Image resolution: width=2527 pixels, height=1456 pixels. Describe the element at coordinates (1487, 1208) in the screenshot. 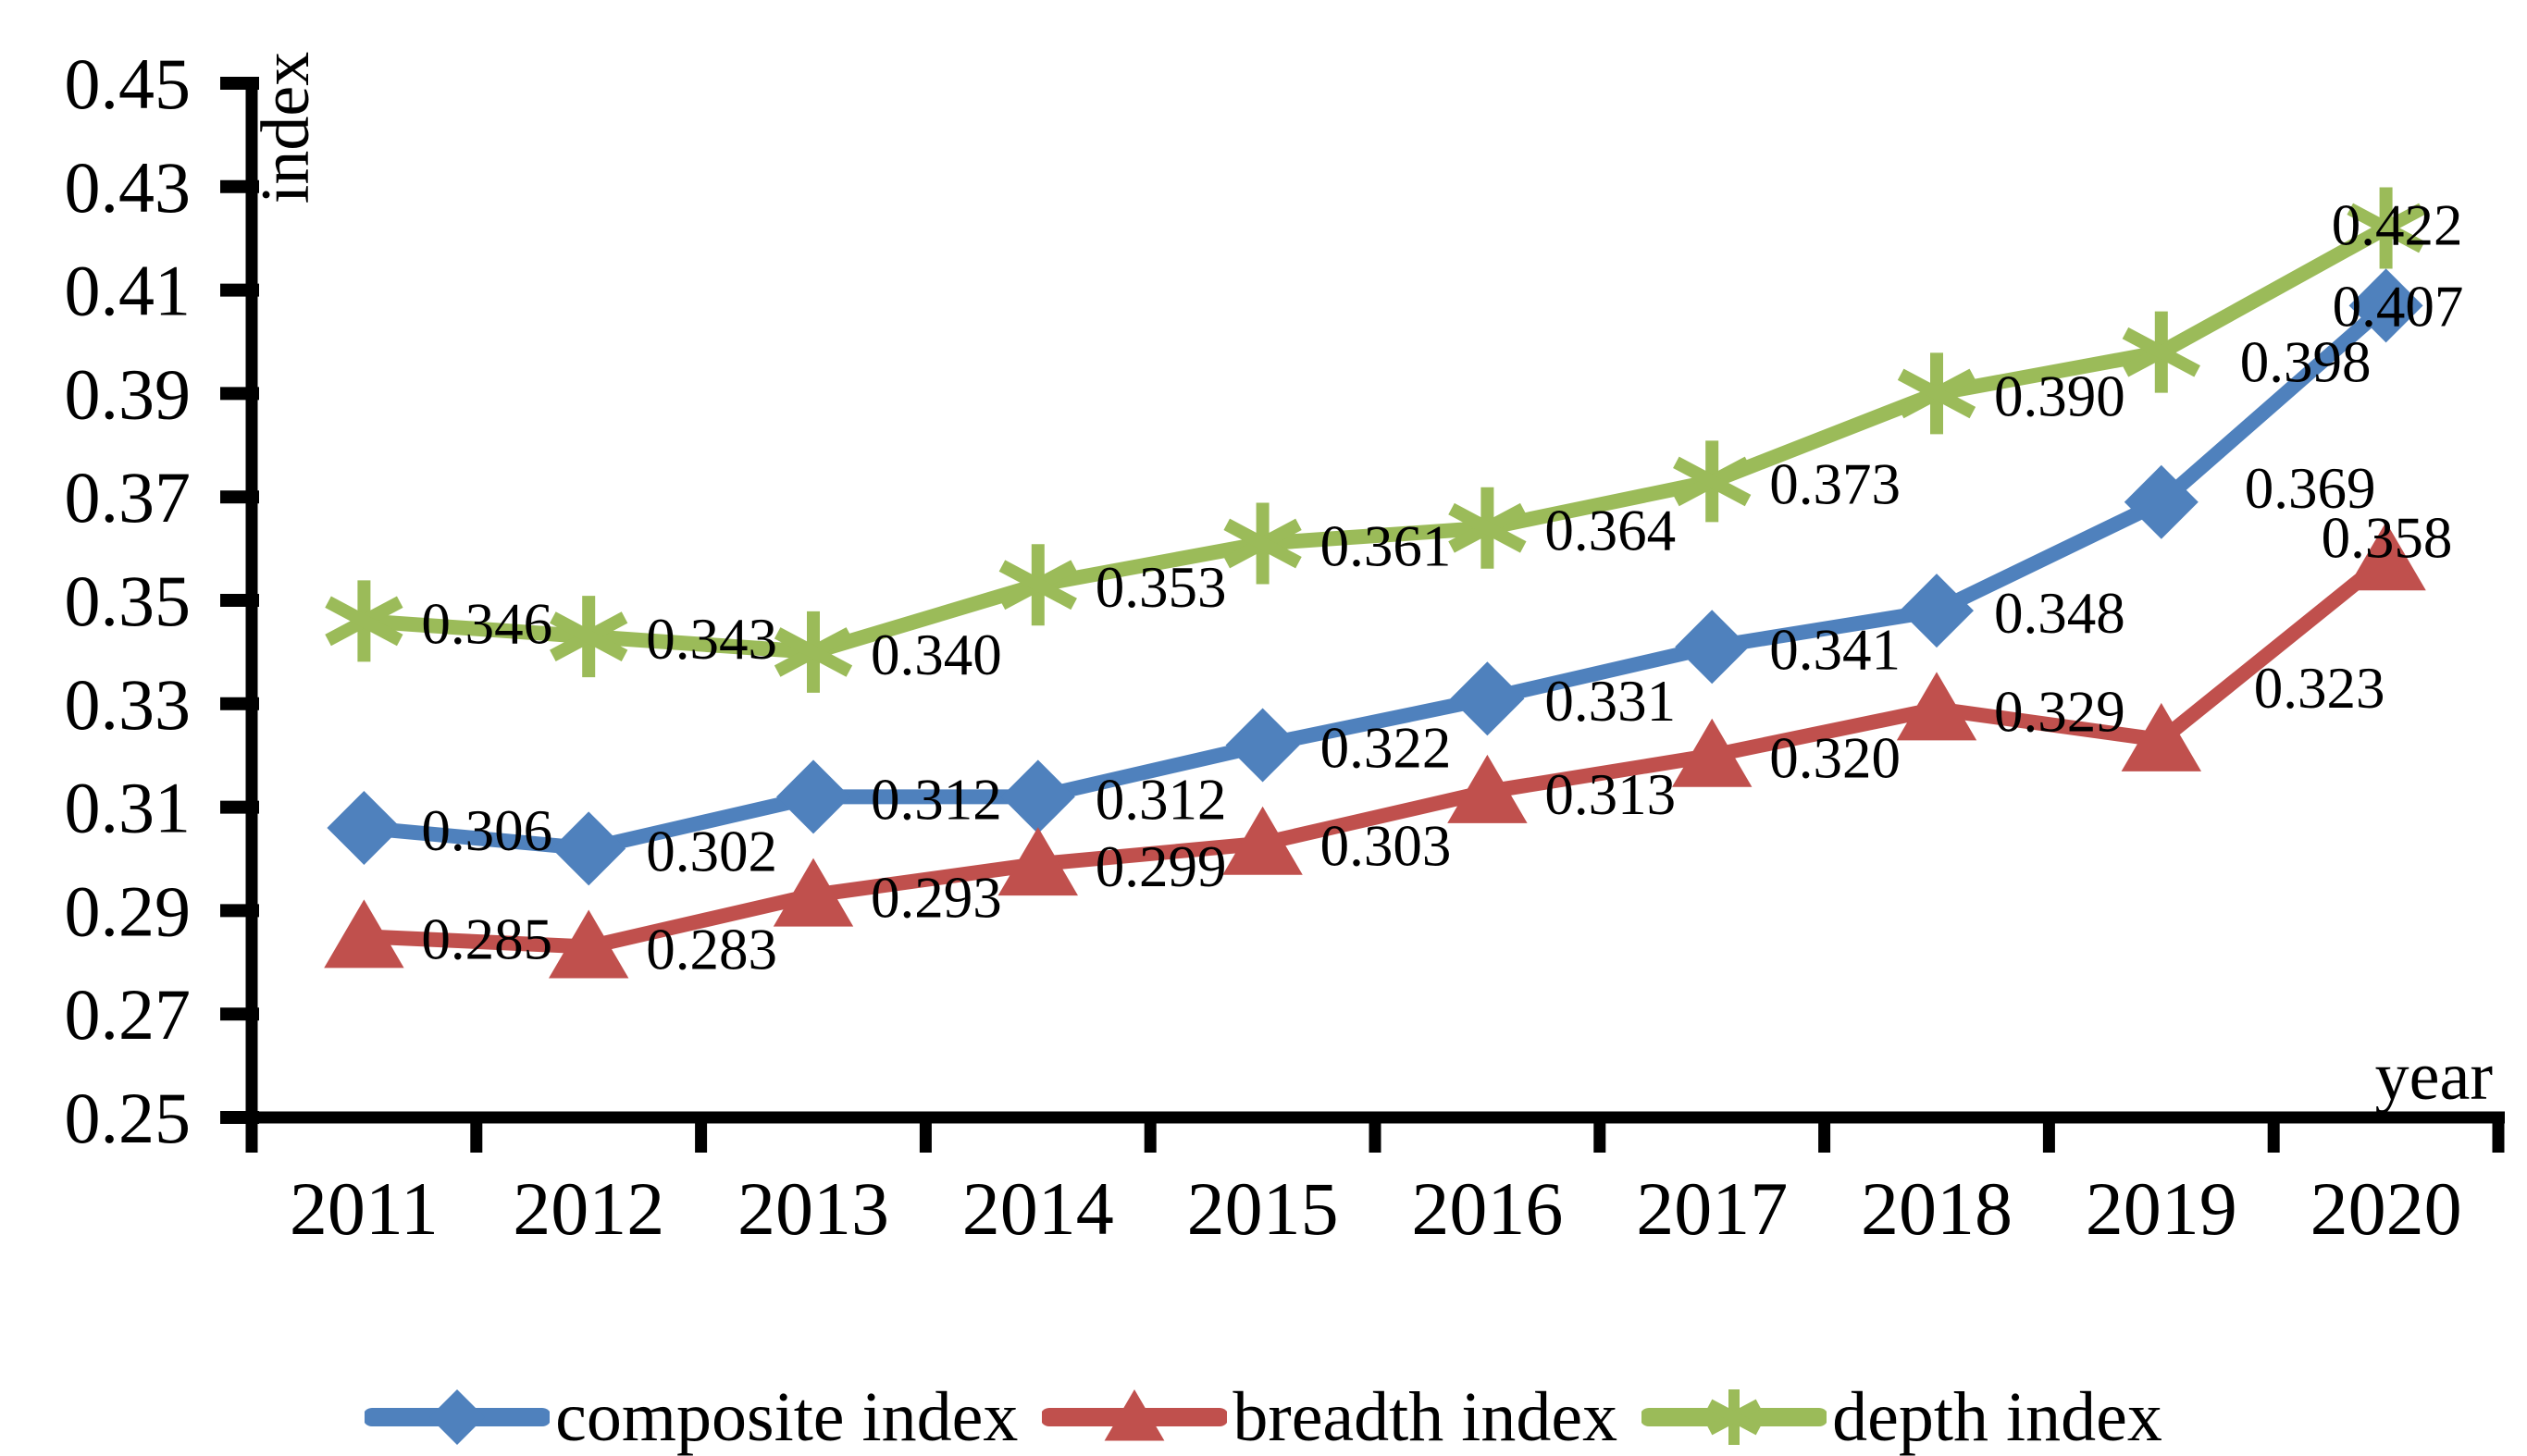

I see `x-tick-label: 2016` at that location.